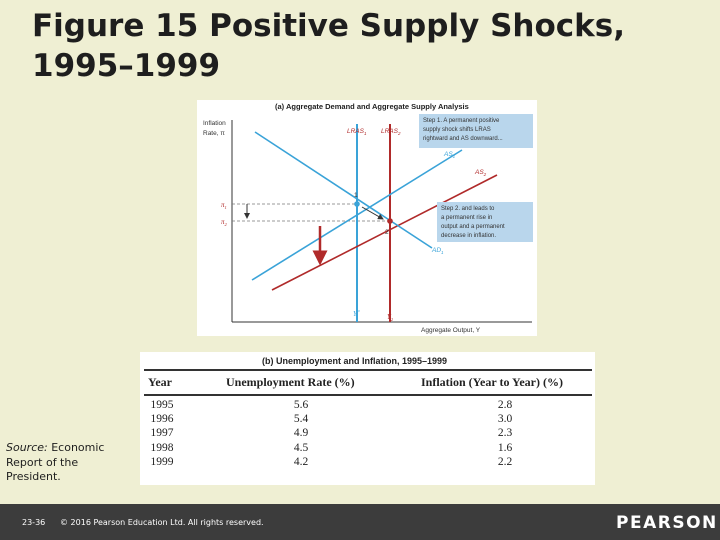 This screenshot has height=540, width=720. I want to click on as2-curve, so click(384, 232).